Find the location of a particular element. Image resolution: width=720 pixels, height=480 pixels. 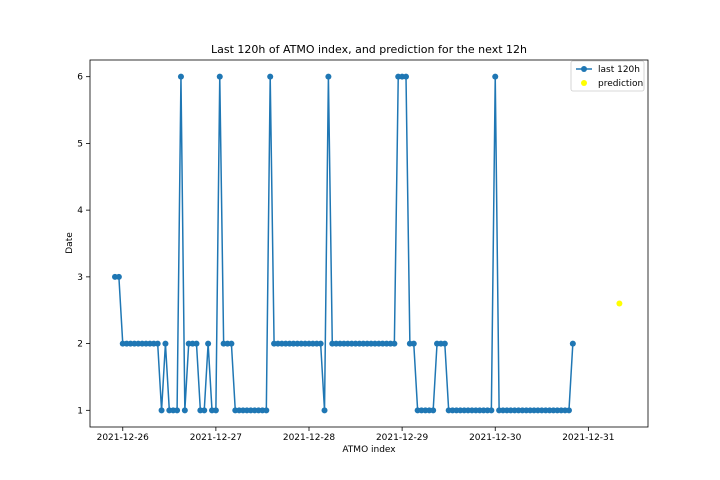

y-tick-label: 6 is located at coordinates (80, 78).